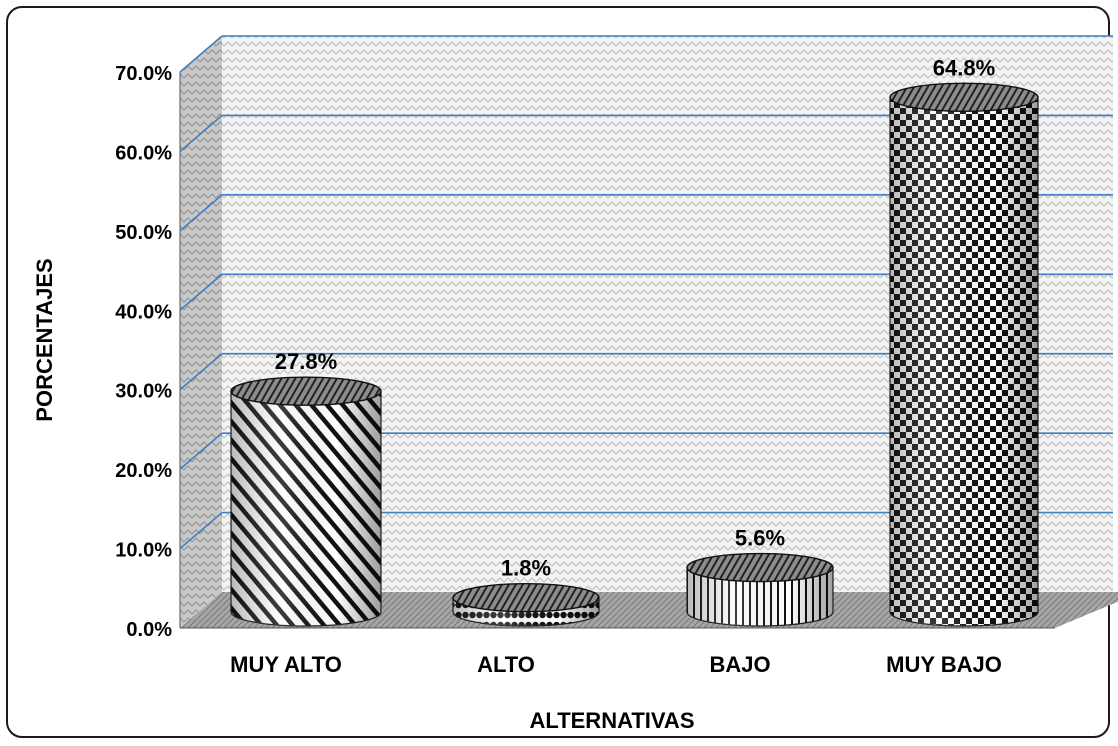 This screenshot has height=746, width=1118. I want to click on y-tick-label: 10.0%, so click(143, 551).